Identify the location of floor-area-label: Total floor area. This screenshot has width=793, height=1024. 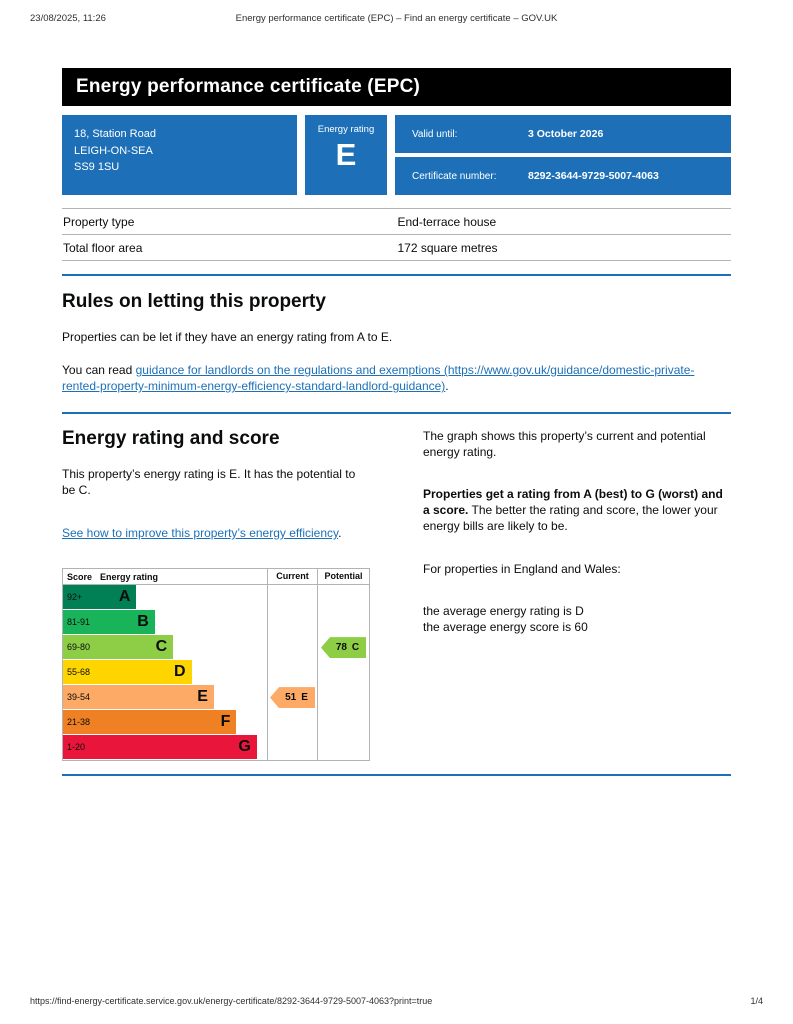
(229, 247).